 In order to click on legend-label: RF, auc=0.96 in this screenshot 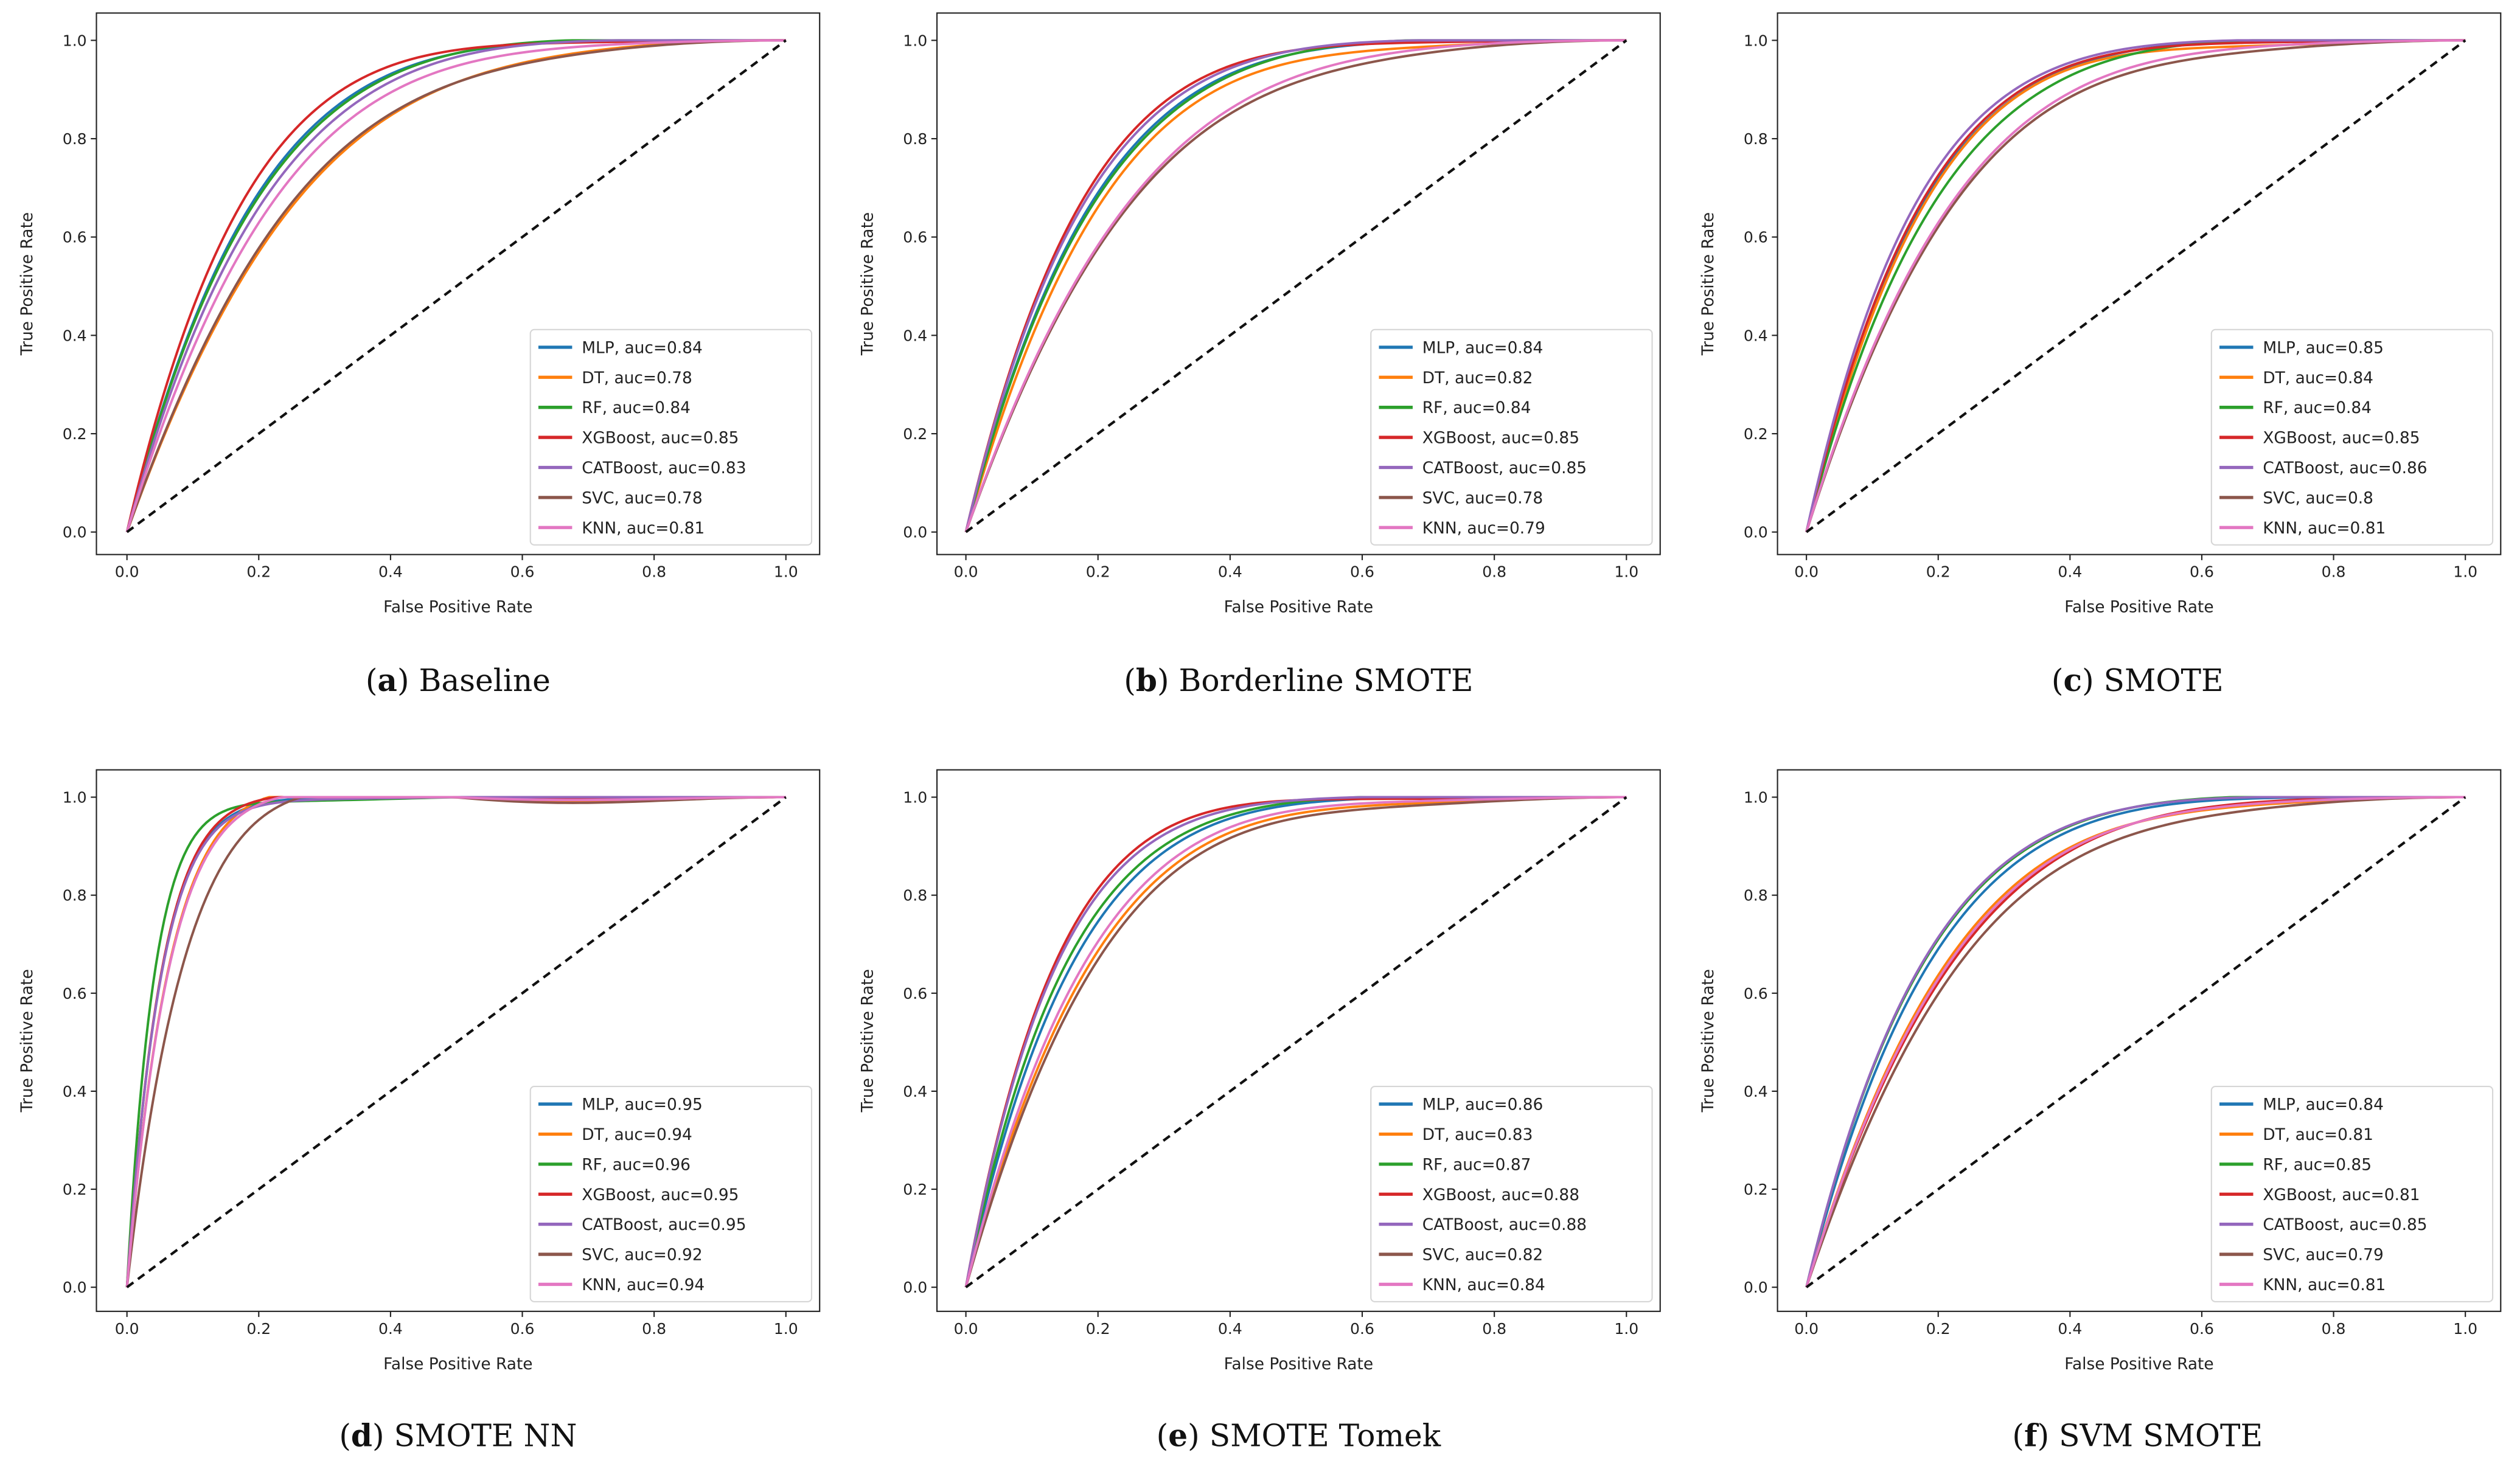, I will do `click(636, 1165)`.